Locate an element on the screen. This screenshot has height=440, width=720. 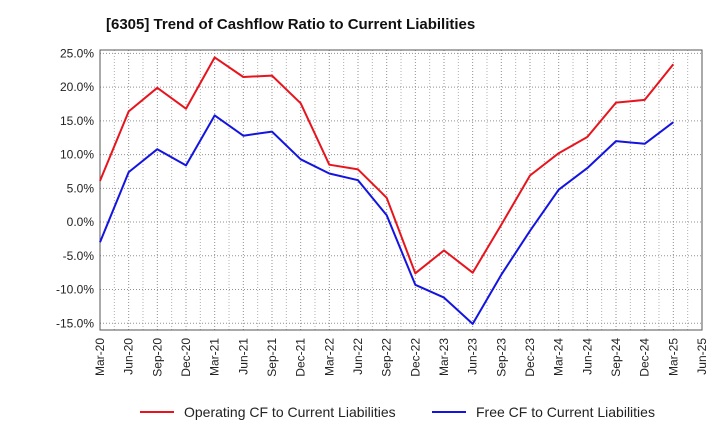
y-tick-label: 20.0% is located at coordinates (77, 87).